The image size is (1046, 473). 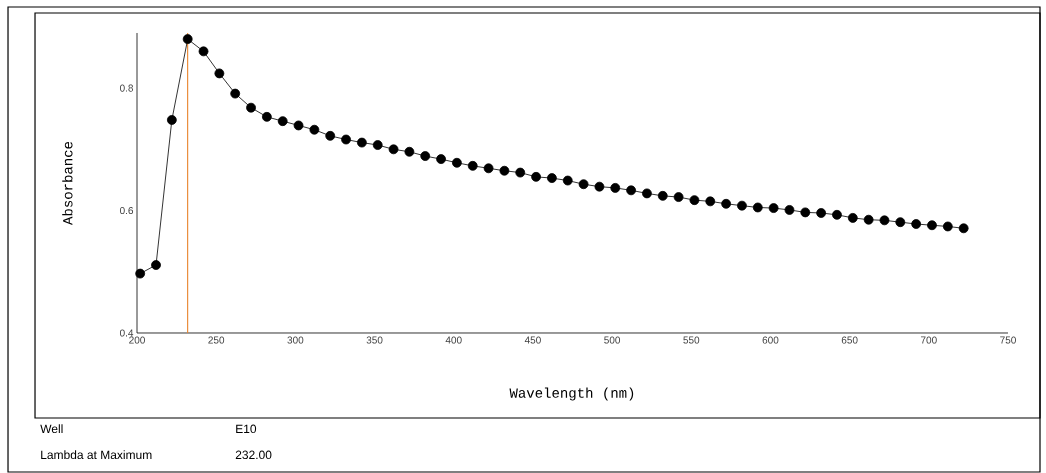 What do you see at coordinates (532, 340) in the screenshot?
I see `x-tick-label: 450` at bounding box center [532, 340].